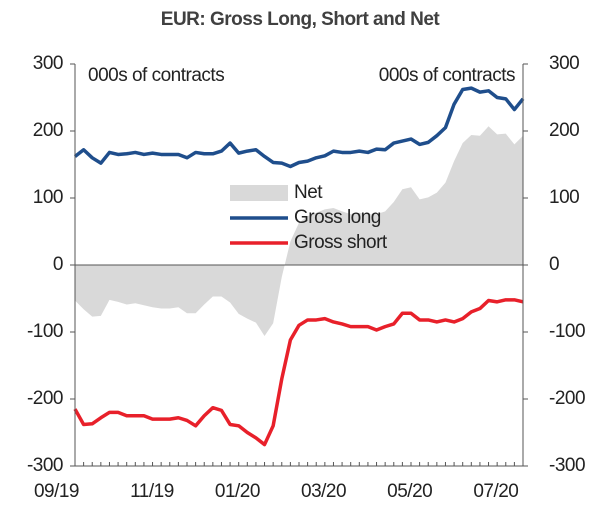 This screenshot has width=596, height=507. Describe the element at coordinates (58, 264) in the screenshot. I see `y-tick-label: 0` at that location.